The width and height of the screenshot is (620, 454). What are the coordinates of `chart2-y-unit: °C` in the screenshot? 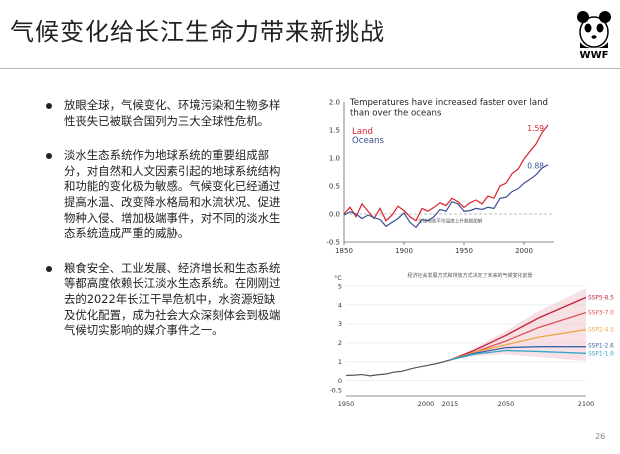 It's located at (338, 278).